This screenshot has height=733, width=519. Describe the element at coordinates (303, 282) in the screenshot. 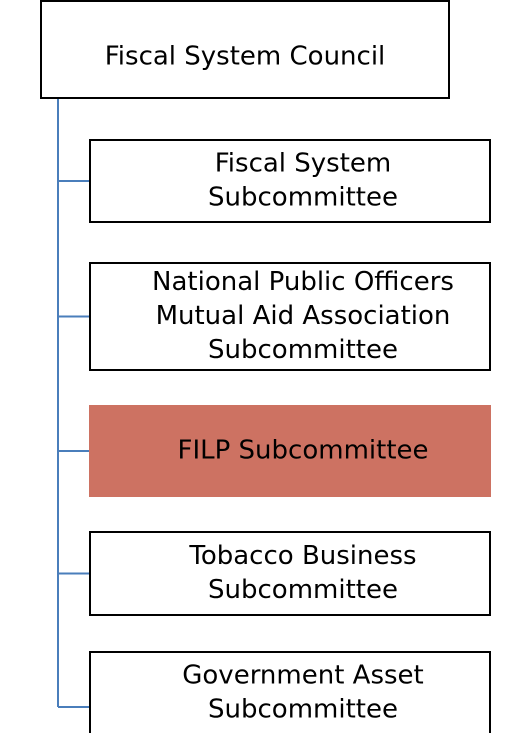

I see `node-label: National Public Officers` at that location.